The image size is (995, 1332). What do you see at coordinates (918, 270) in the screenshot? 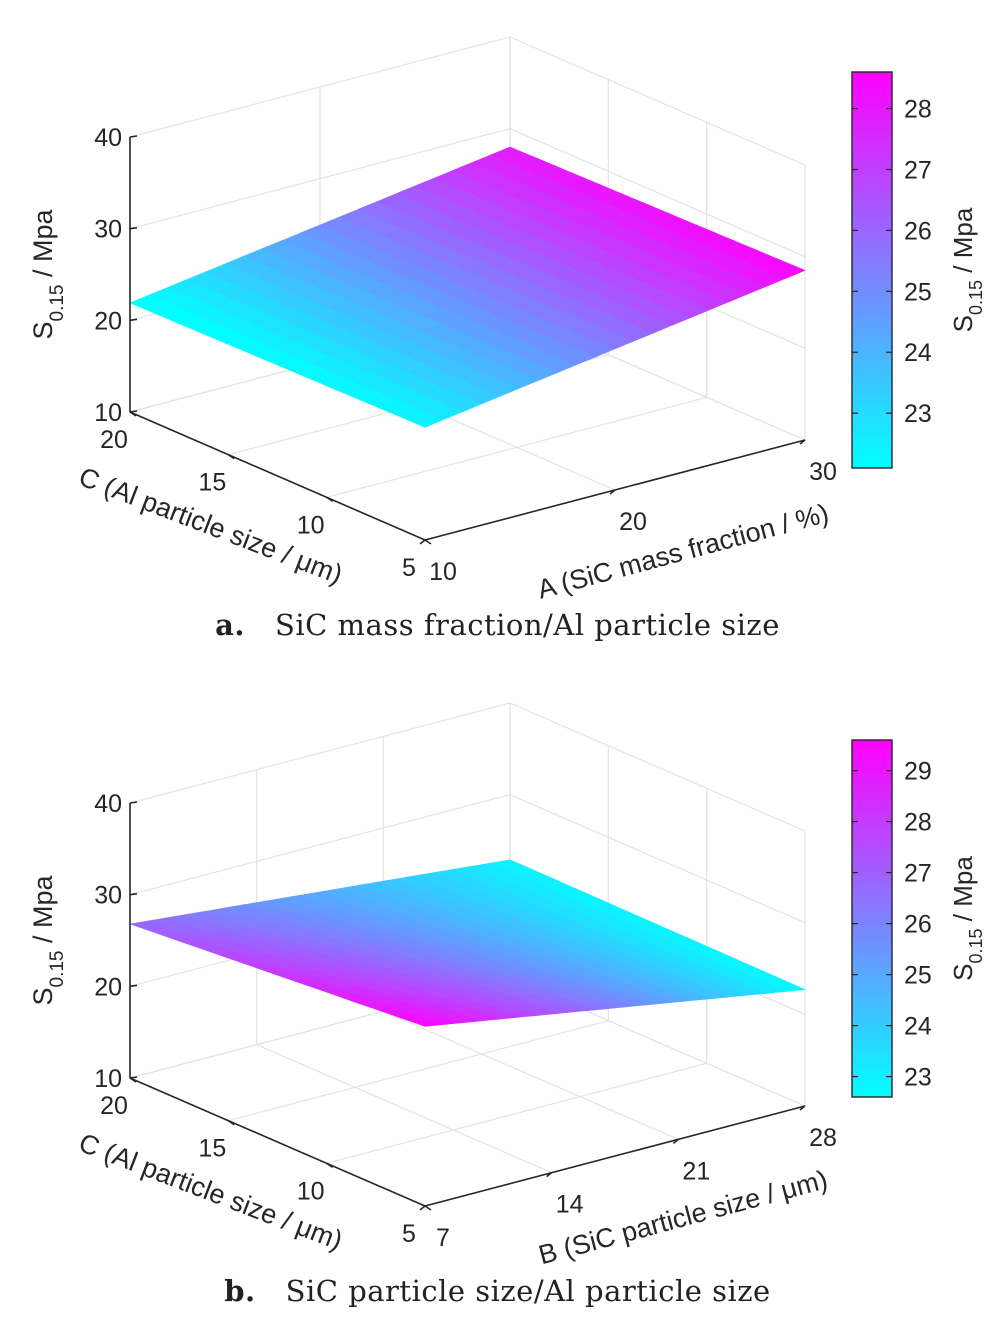
I see `colorbar-a: 23 24 25 26 27 28 S0.15 / Mpa` at bounding box center [918, 270].